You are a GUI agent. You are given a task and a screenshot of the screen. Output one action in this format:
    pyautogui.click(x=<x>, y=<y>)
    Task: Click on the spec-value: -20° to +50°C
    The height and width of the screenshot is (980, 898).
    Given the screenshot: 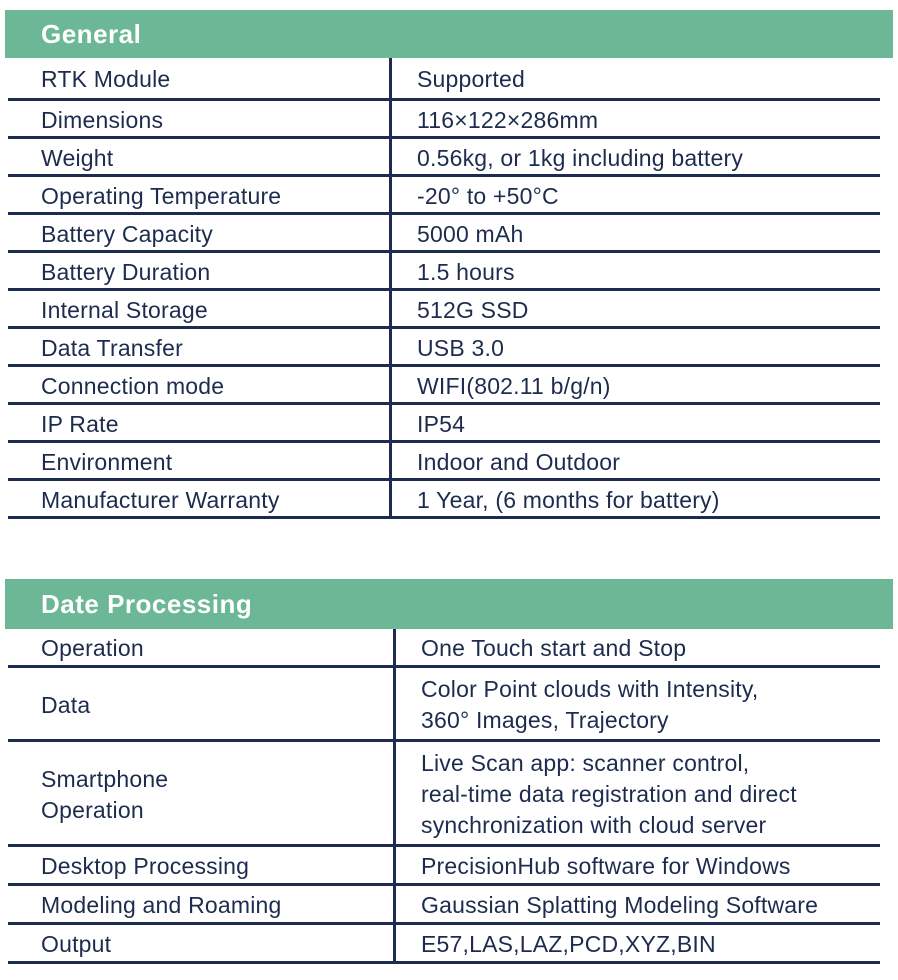 What is the action you would take?
    pyautogui.click(x=488, y=195)
    